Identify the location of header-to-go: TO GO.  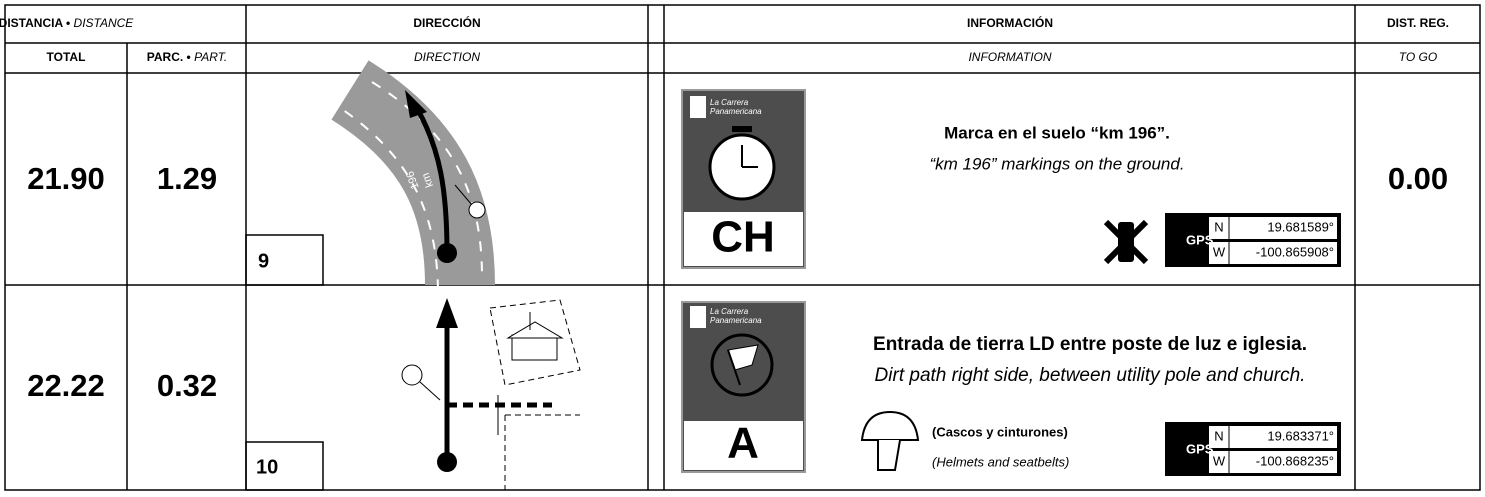
(1418, 57).